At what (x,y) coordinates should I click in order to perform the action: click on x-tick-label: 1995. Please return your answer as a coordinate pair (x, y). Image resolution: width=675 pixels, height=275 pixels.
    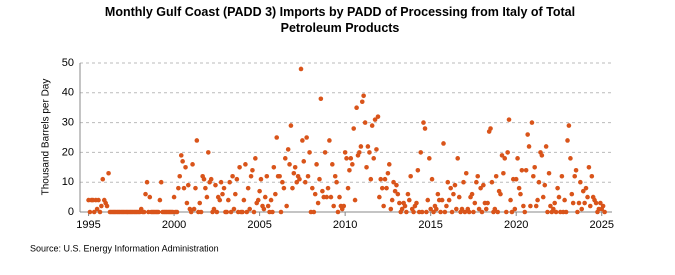
    Looking at the image, I should click on (88, 225).